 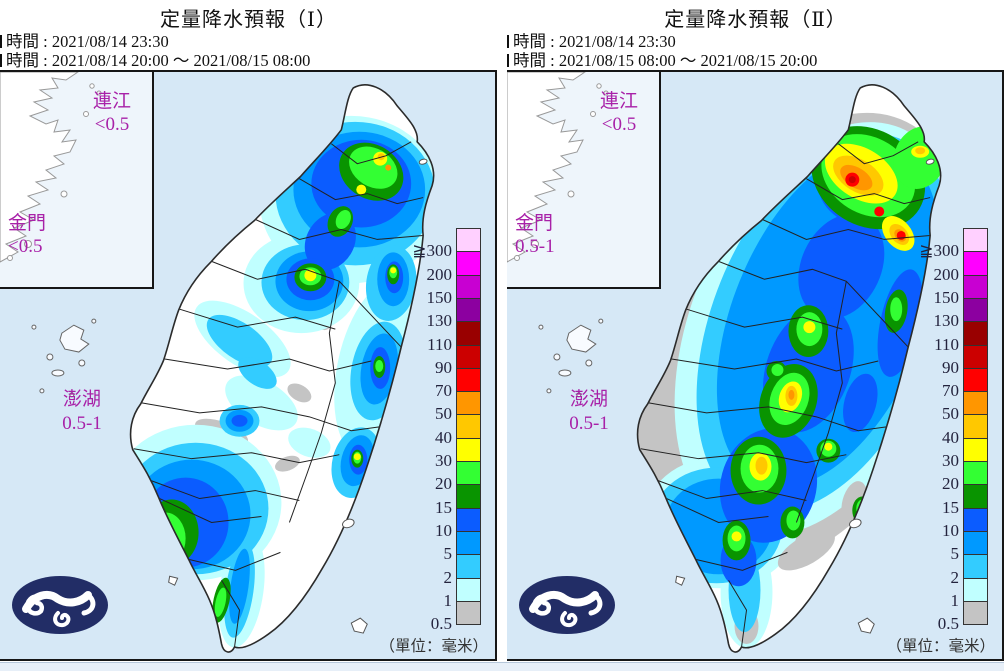 I want to click on bottom-strip, so click(x=502, y=666).